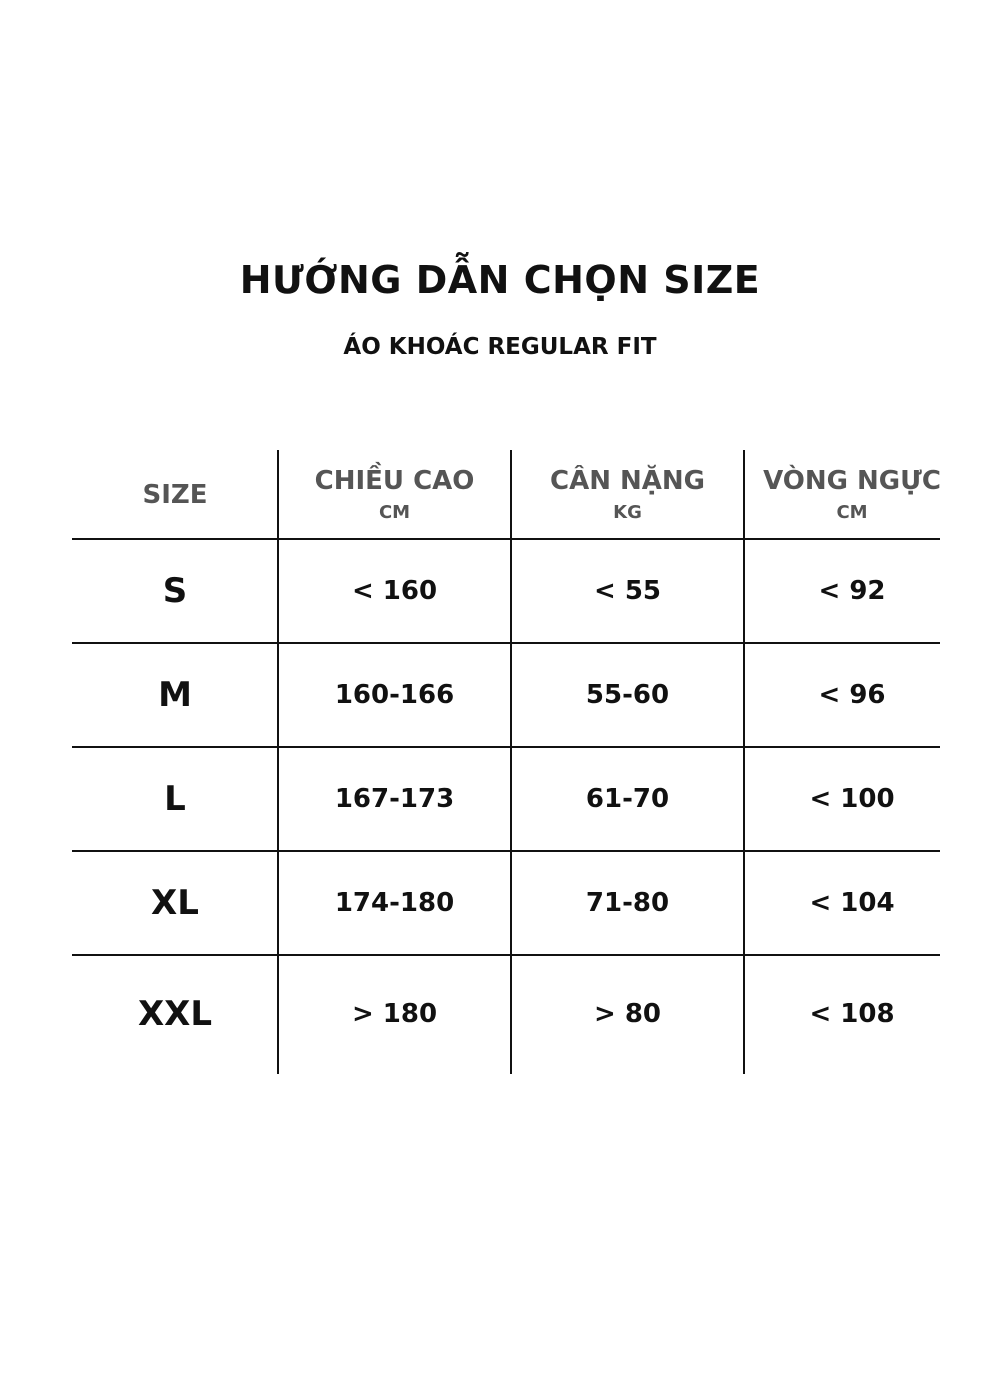 The image size is (1000, 1400). I want to click on header-label: SIZE, so click(175, 494).